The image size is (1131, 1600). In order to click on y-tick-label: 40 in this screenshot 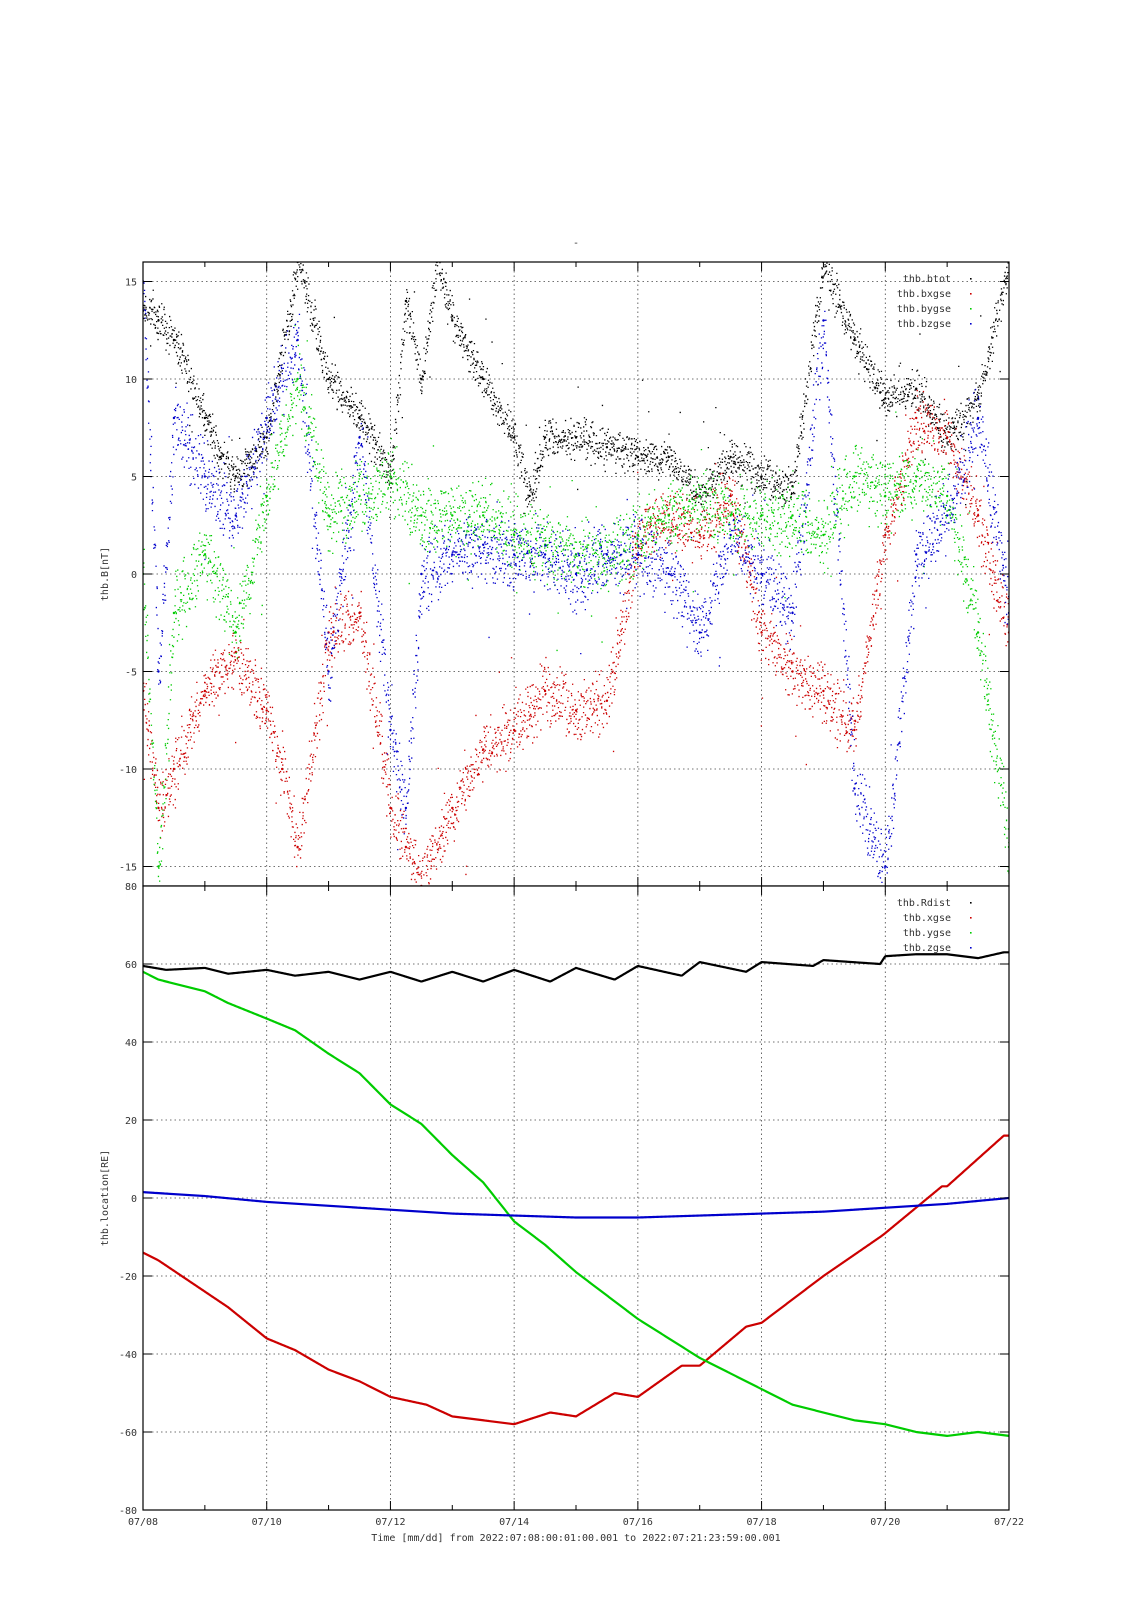, I will do `click(131, 1043)`.